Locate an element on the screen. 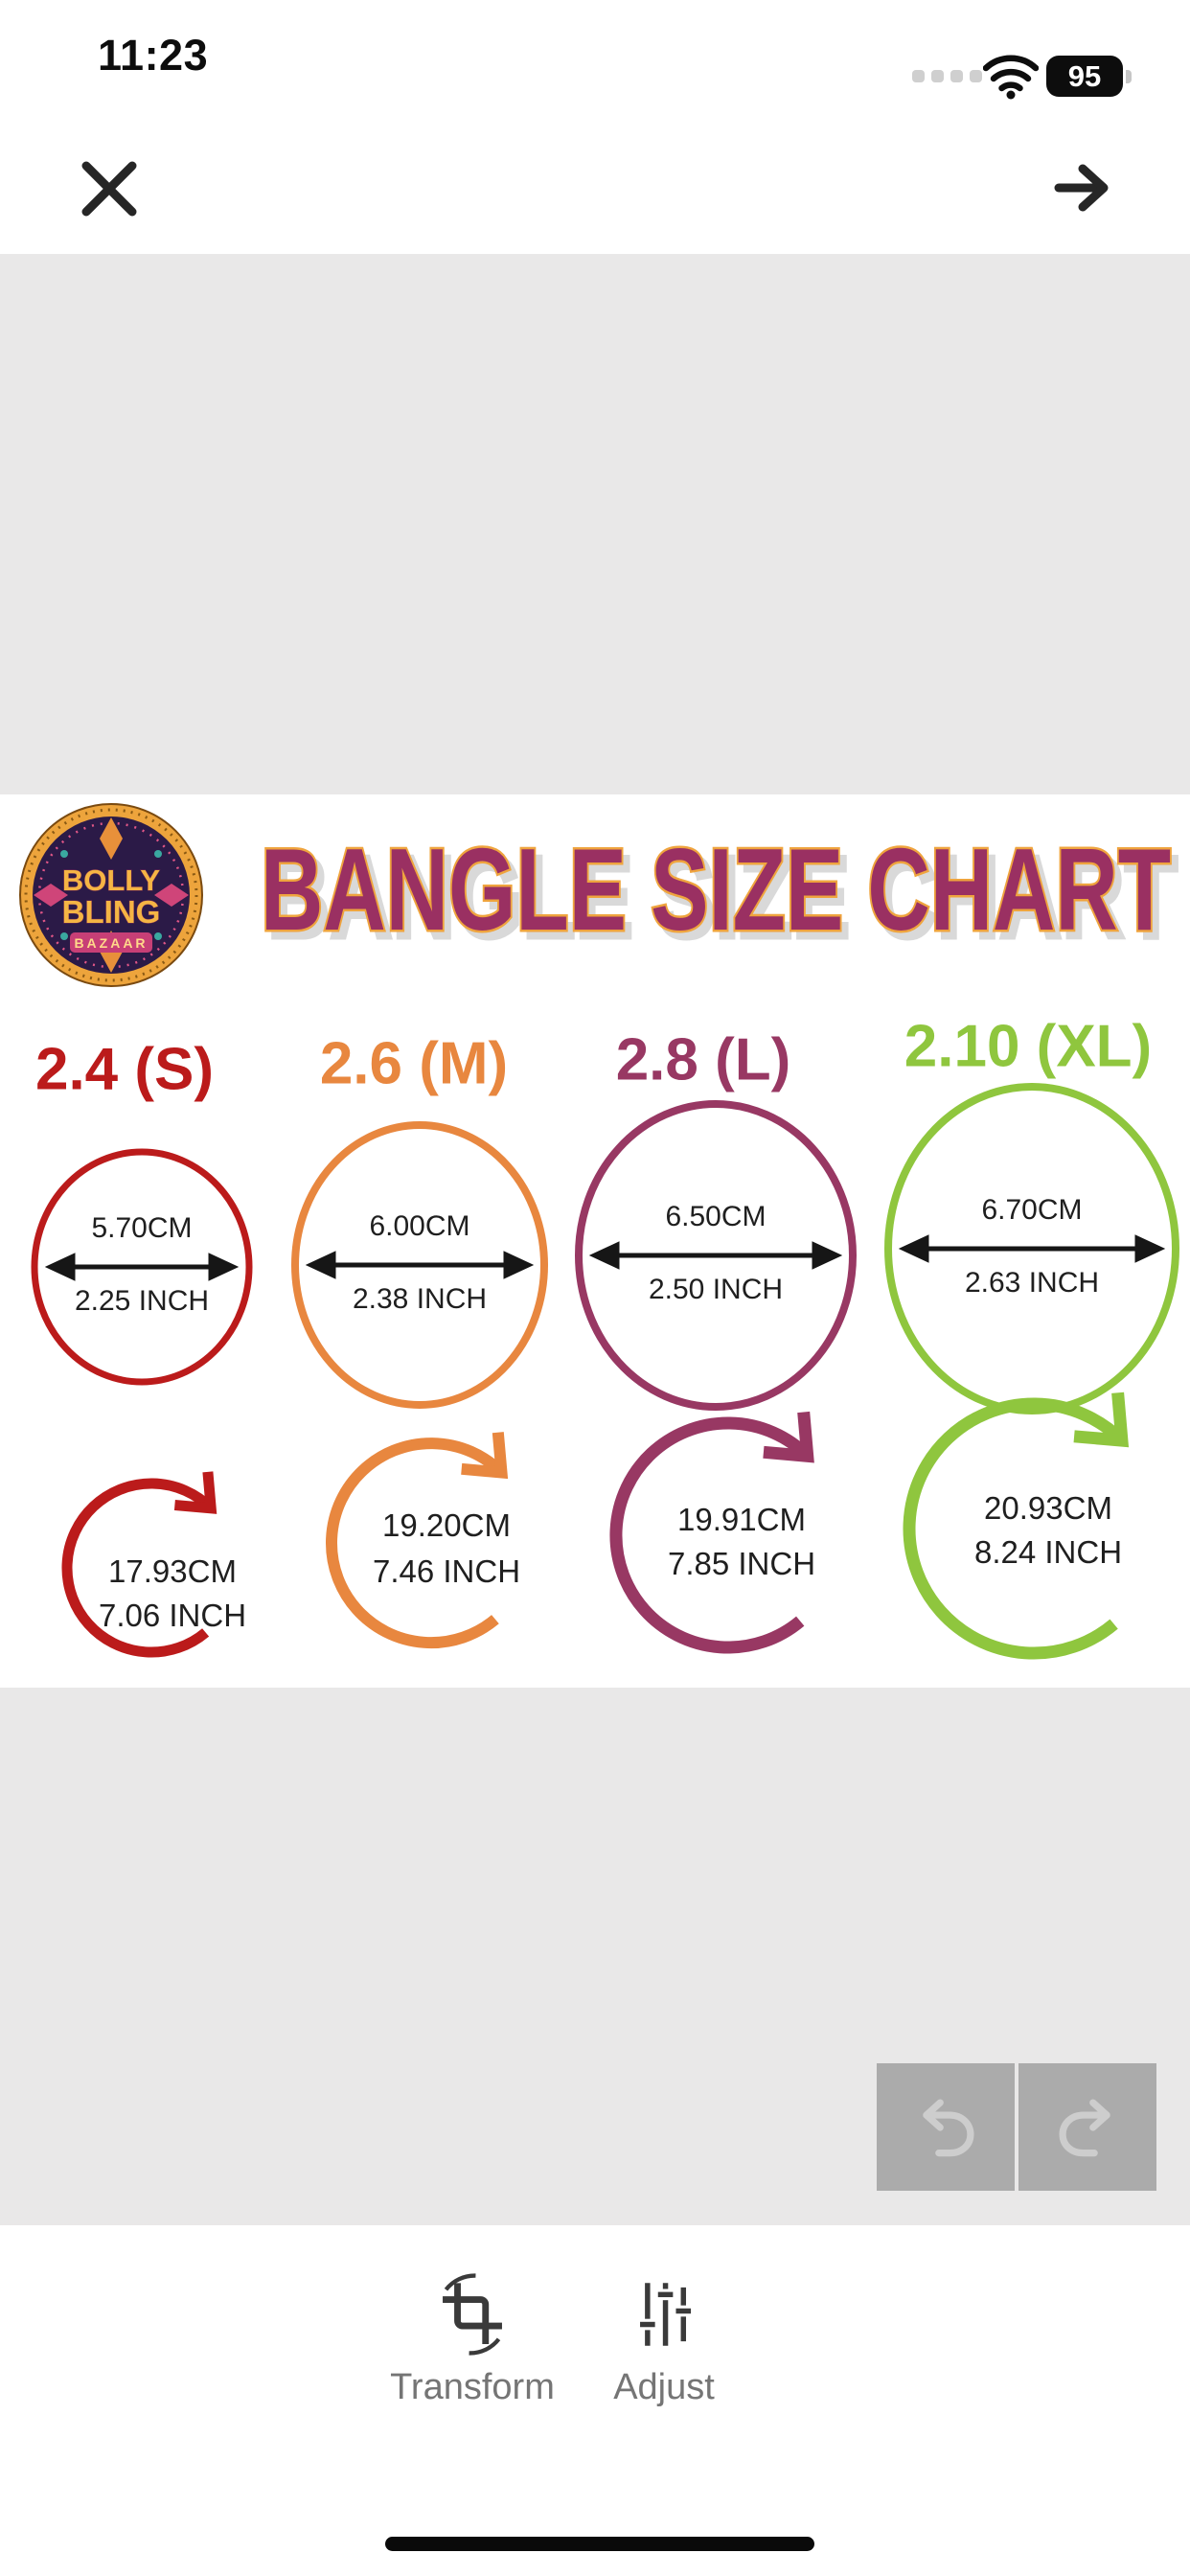 This screenshot has width=1190, height=2576. diameter-circle-s is located at coordinates (142, 1267).